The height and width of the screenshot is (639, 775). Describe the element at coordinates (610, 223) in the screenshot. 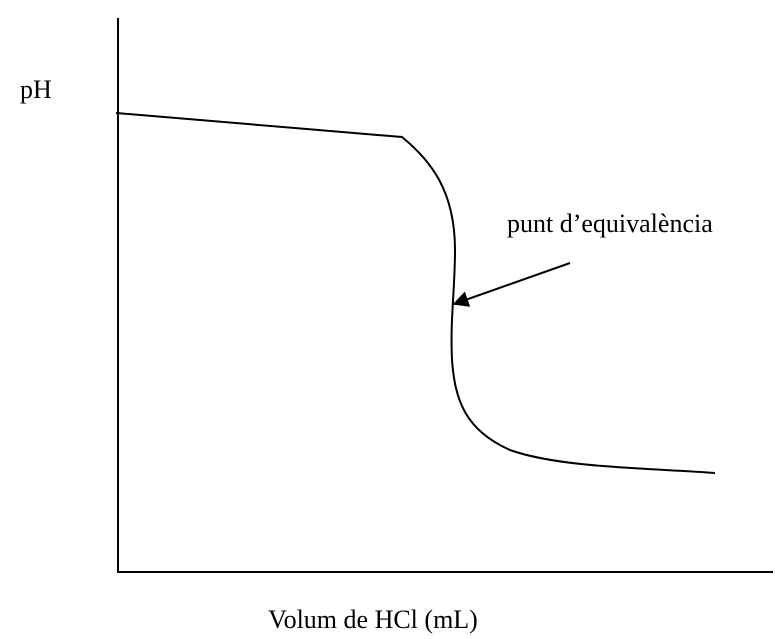

I see `annotation-label: punt d’equivalència` at that location.